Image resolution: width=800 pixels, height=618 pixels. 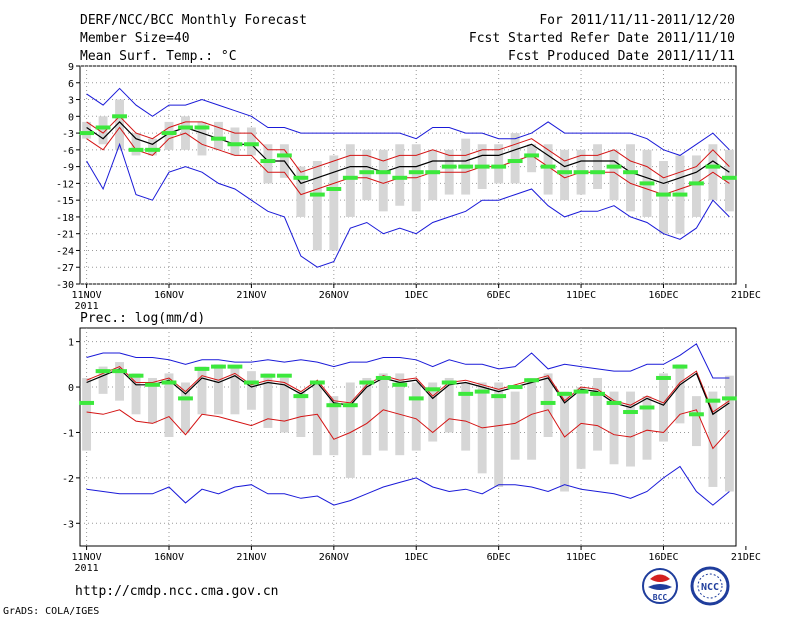 I want to click on y-tick-label: -18, so click(x=65, y=218).